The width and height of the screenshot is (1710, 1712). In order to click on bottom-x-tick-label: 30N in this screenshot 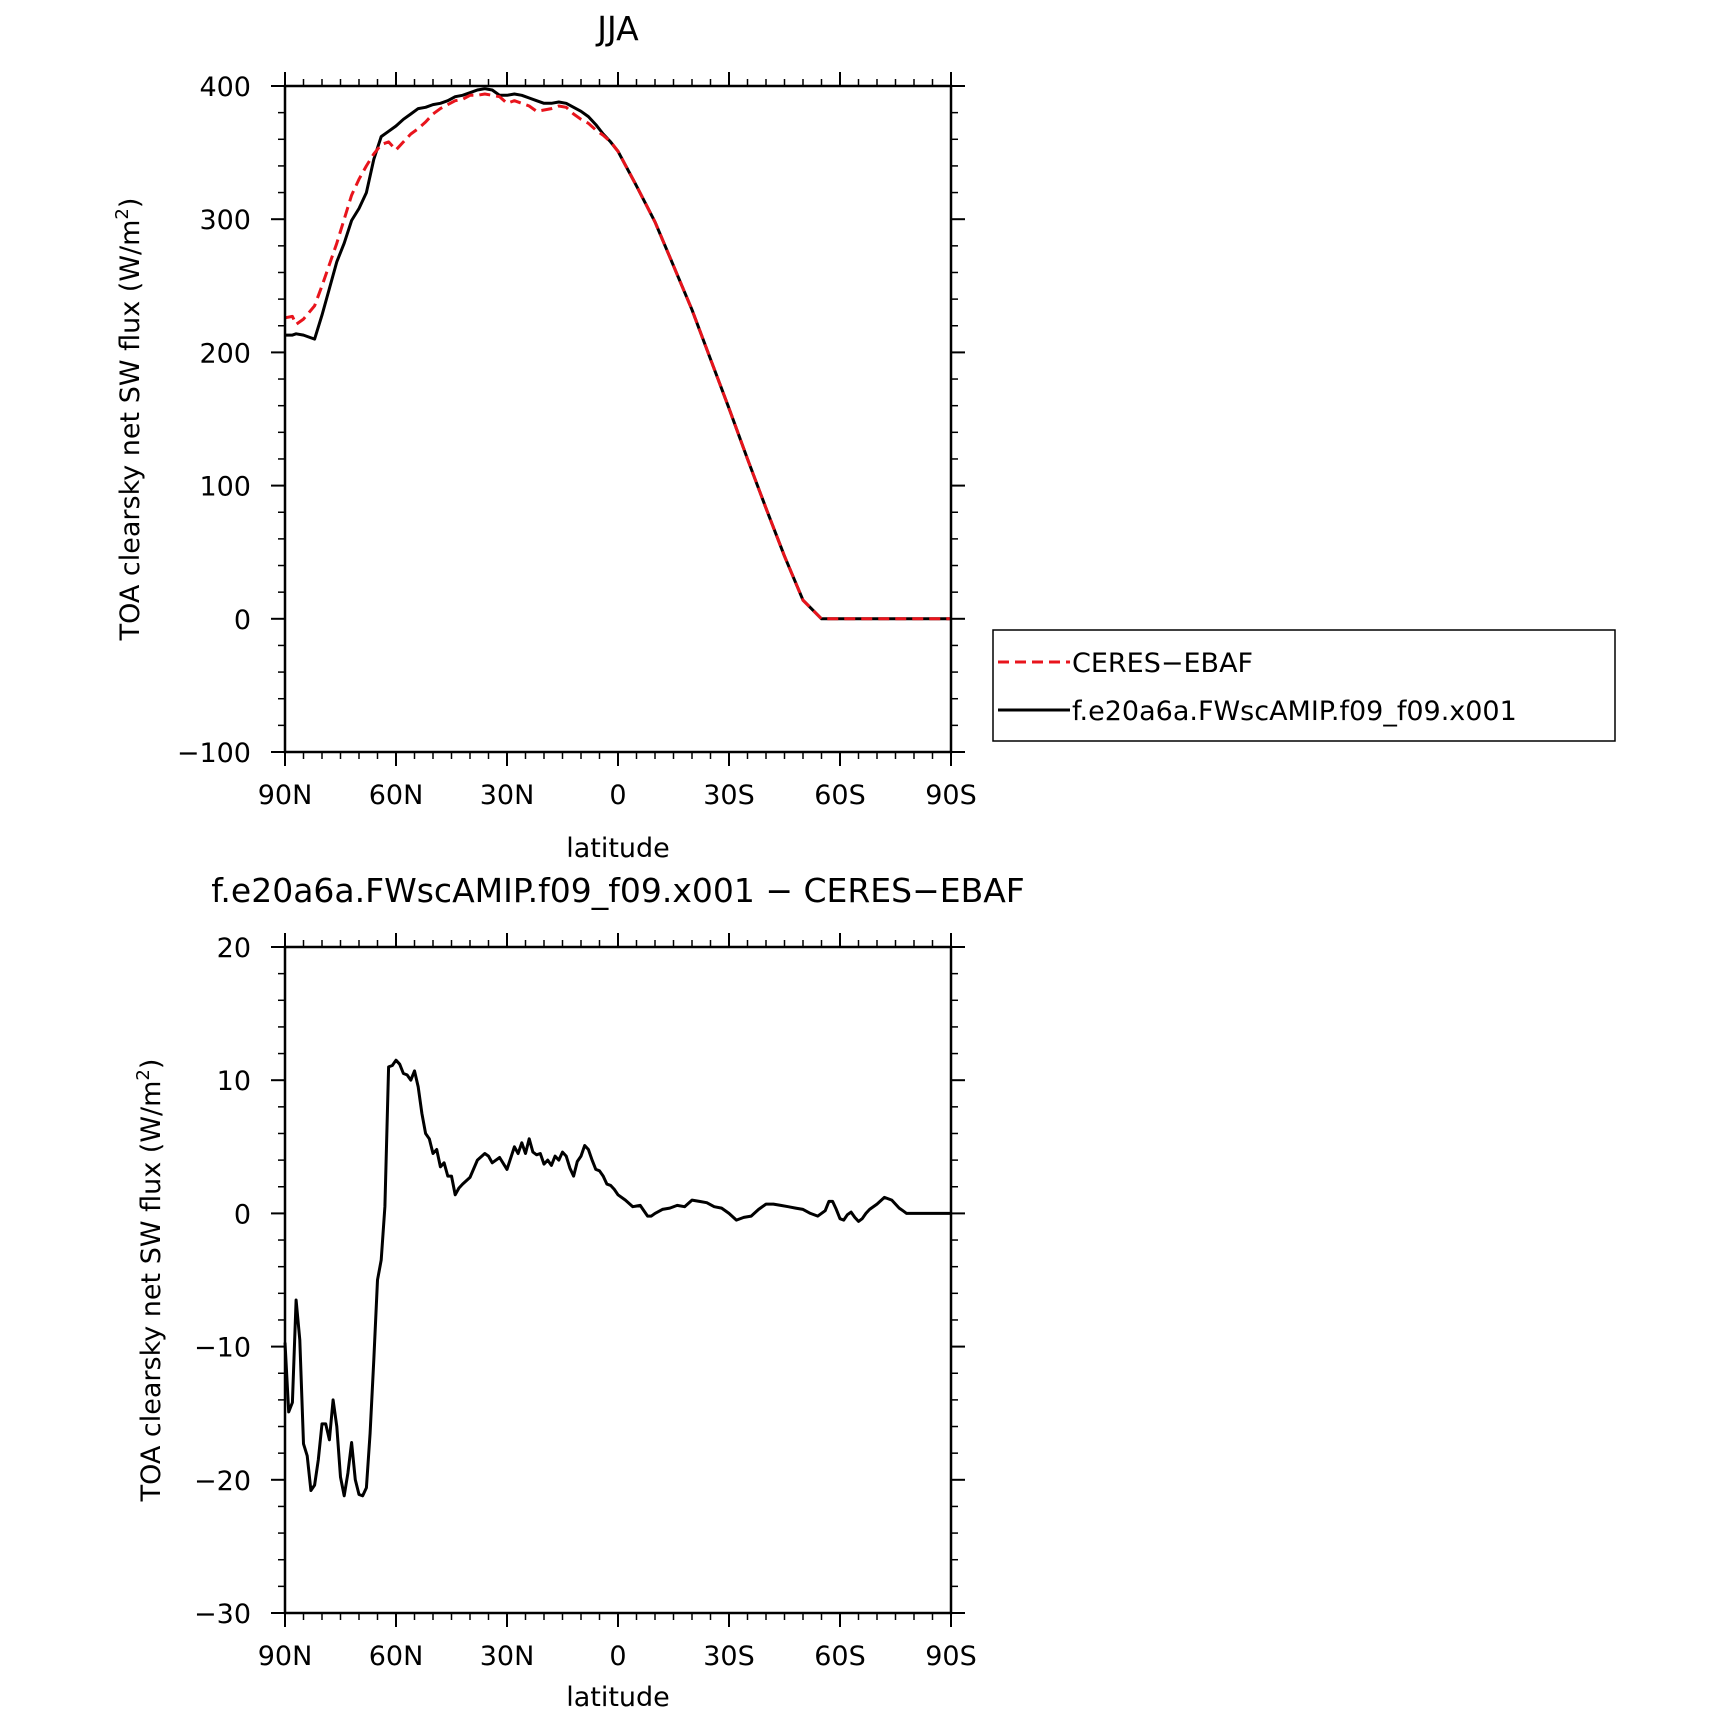, I will do `click(507, 1656)`.